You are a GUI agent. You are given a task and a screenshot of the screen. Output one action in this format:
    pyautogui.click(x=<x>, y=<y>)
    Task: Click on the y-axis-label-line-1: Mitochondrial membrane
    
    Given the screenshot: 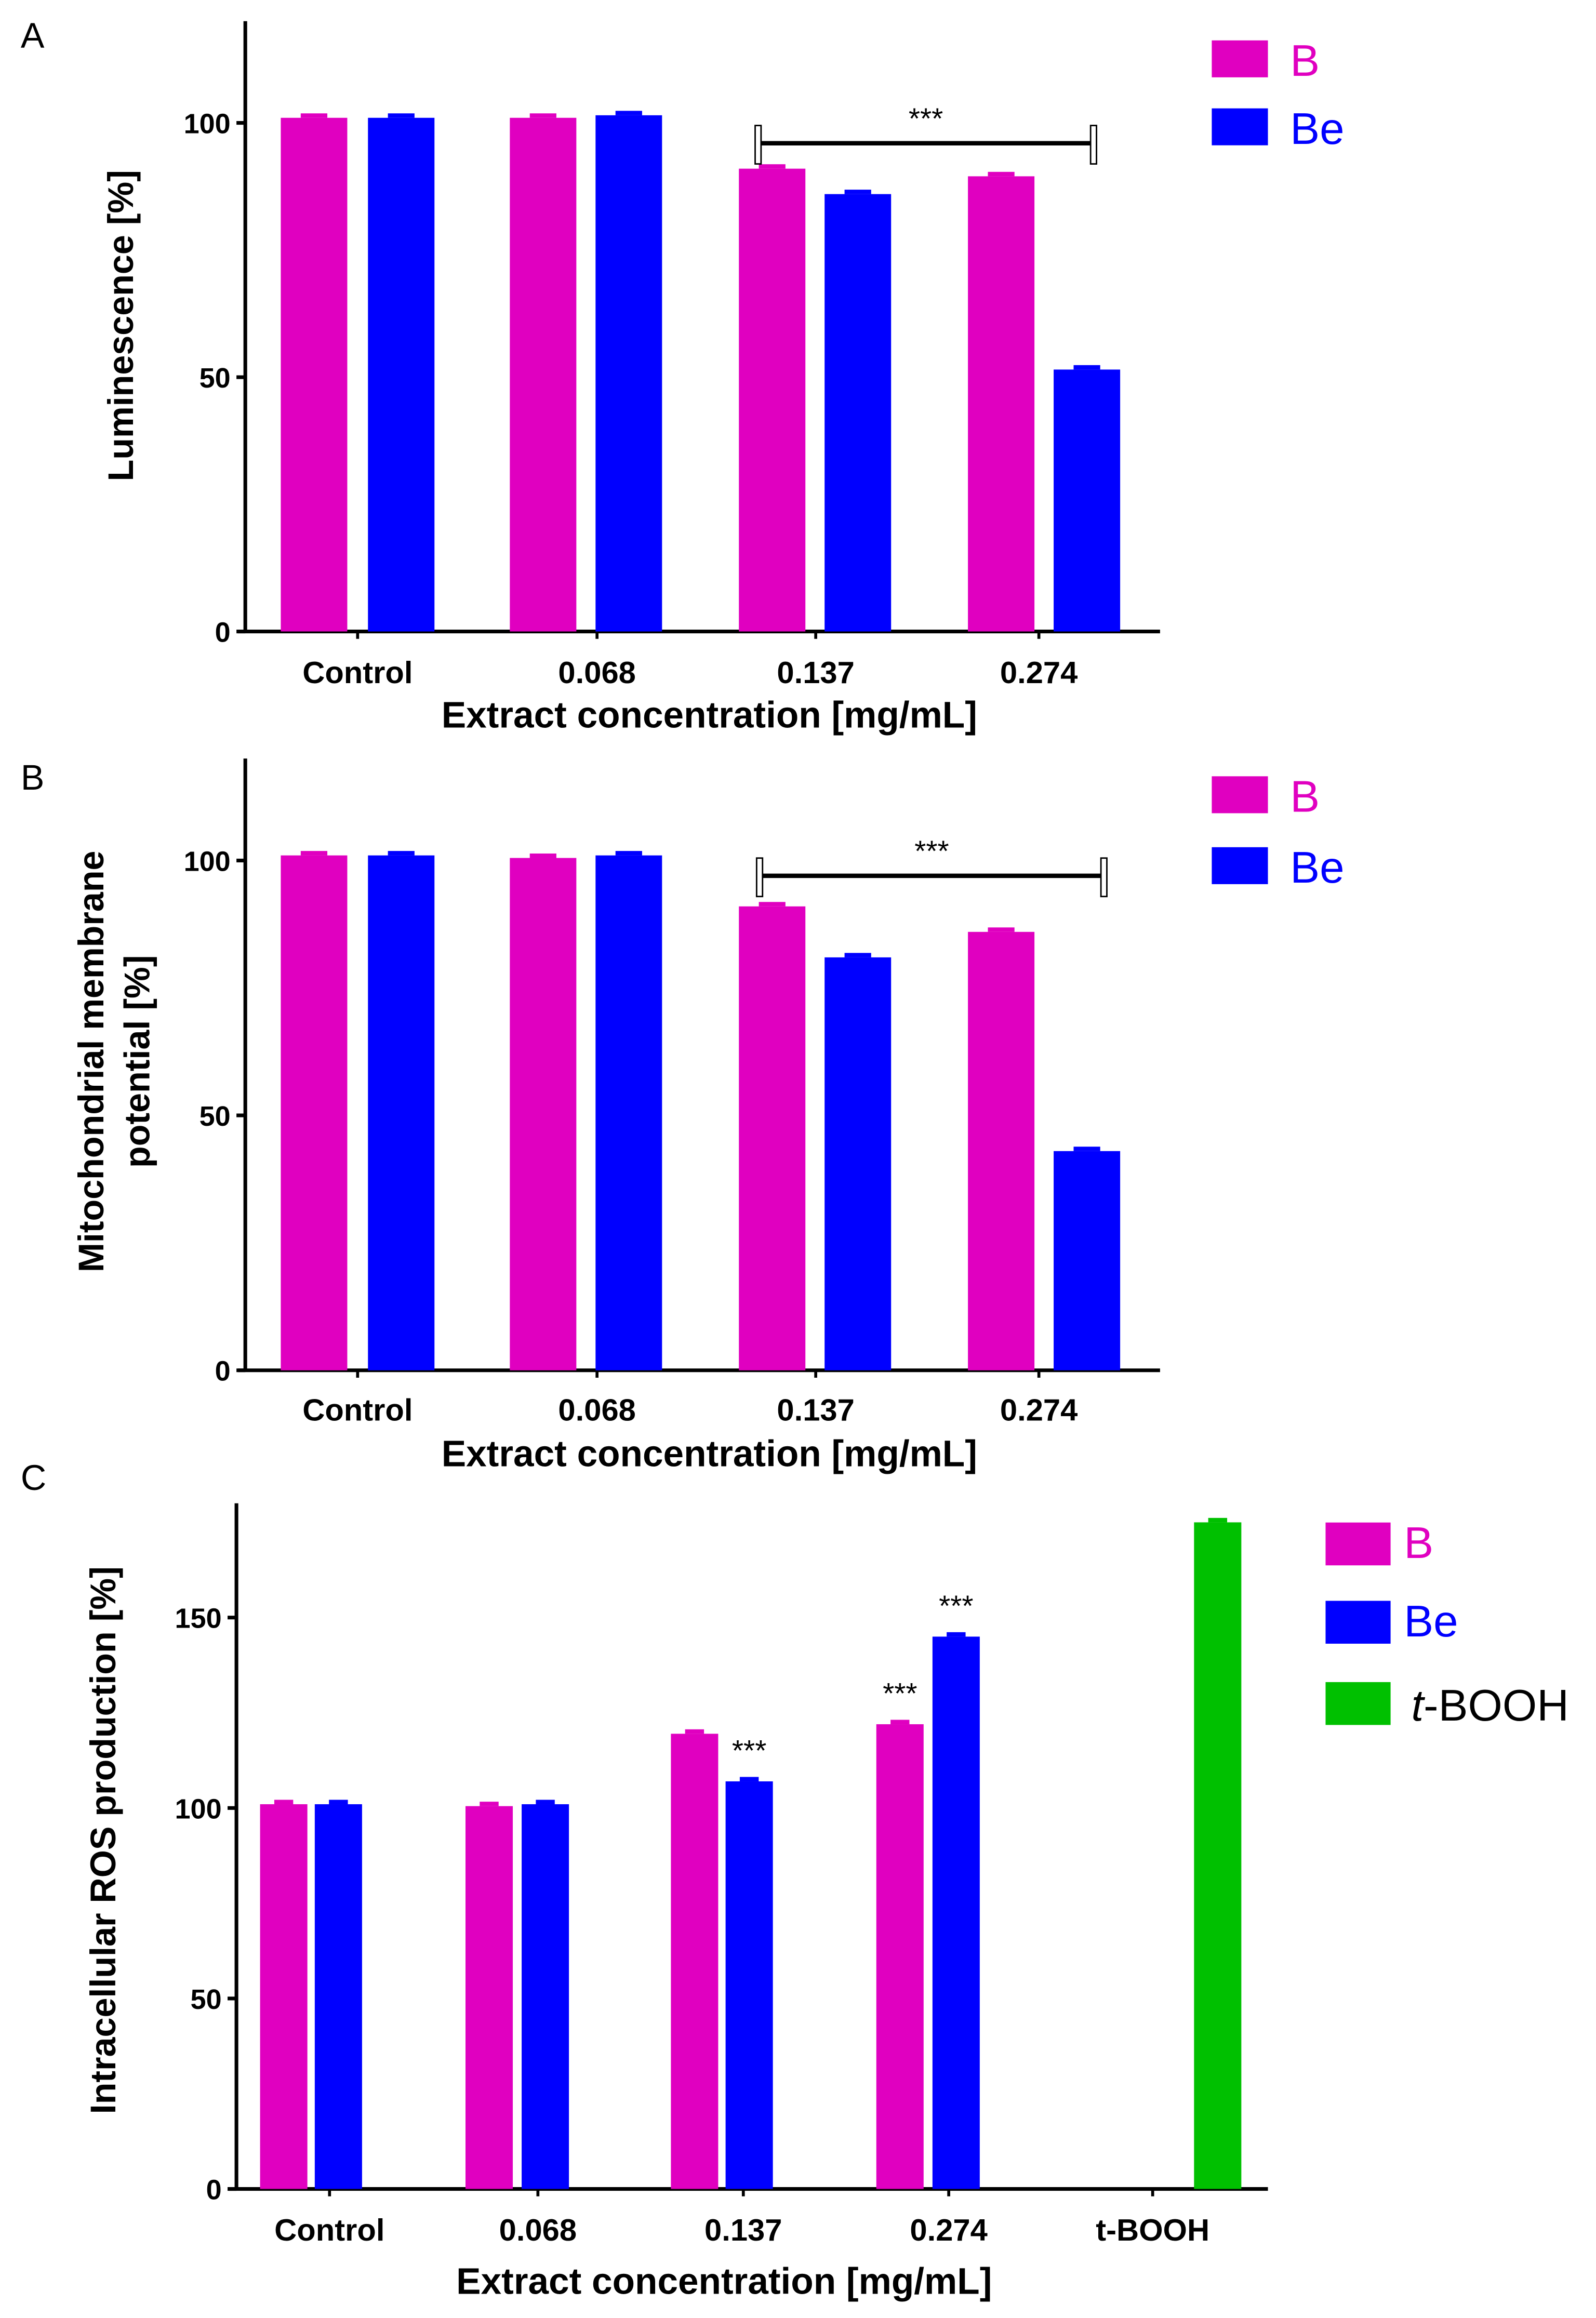 What is the action you would take?
    pyautogui.click(x=91, y=1061)
    